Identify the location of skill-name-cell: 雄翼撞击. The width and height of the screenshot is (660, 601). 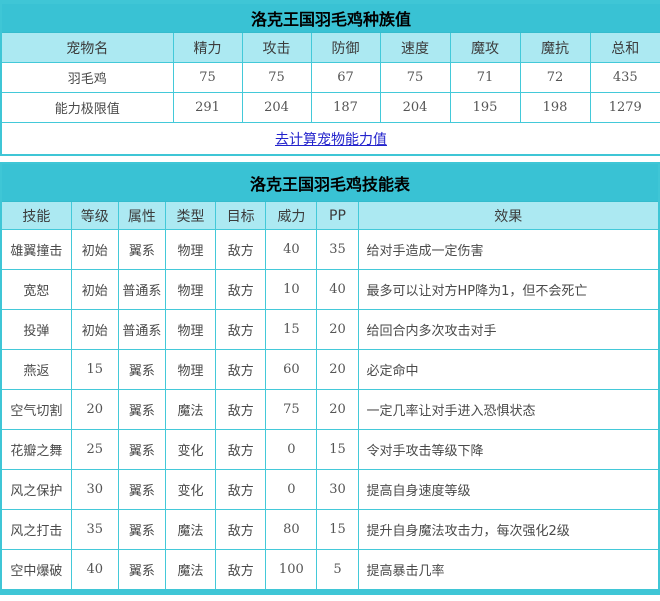
(36, 249).